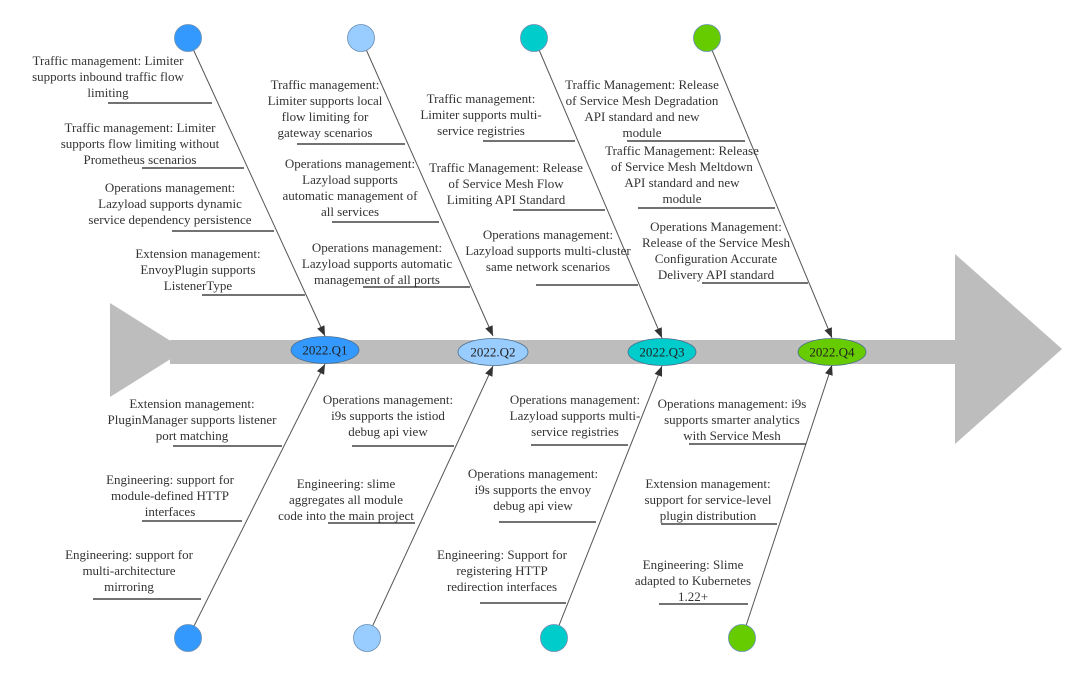  Describe the element at coordinates (707, 38) in the screenshot. I see `q4-top-node` at that location.